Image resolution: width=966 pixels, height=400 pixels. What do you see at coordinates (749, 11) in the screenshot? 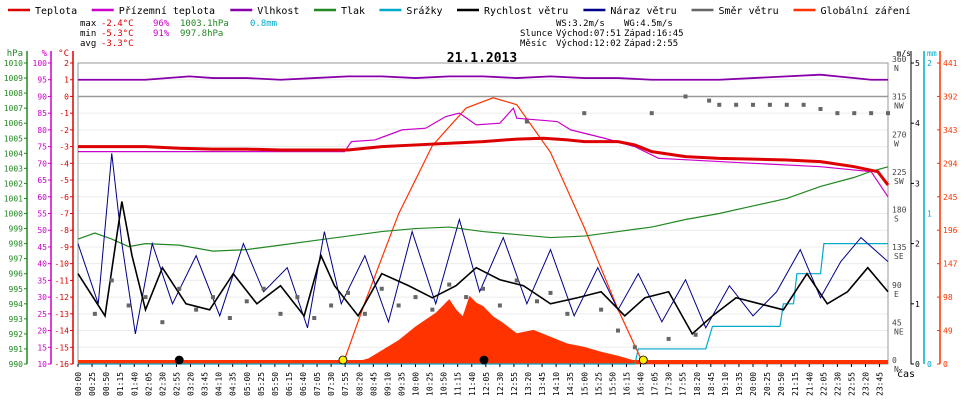
I see `legend-label: Směr větru` at bounding box center [749, 11].